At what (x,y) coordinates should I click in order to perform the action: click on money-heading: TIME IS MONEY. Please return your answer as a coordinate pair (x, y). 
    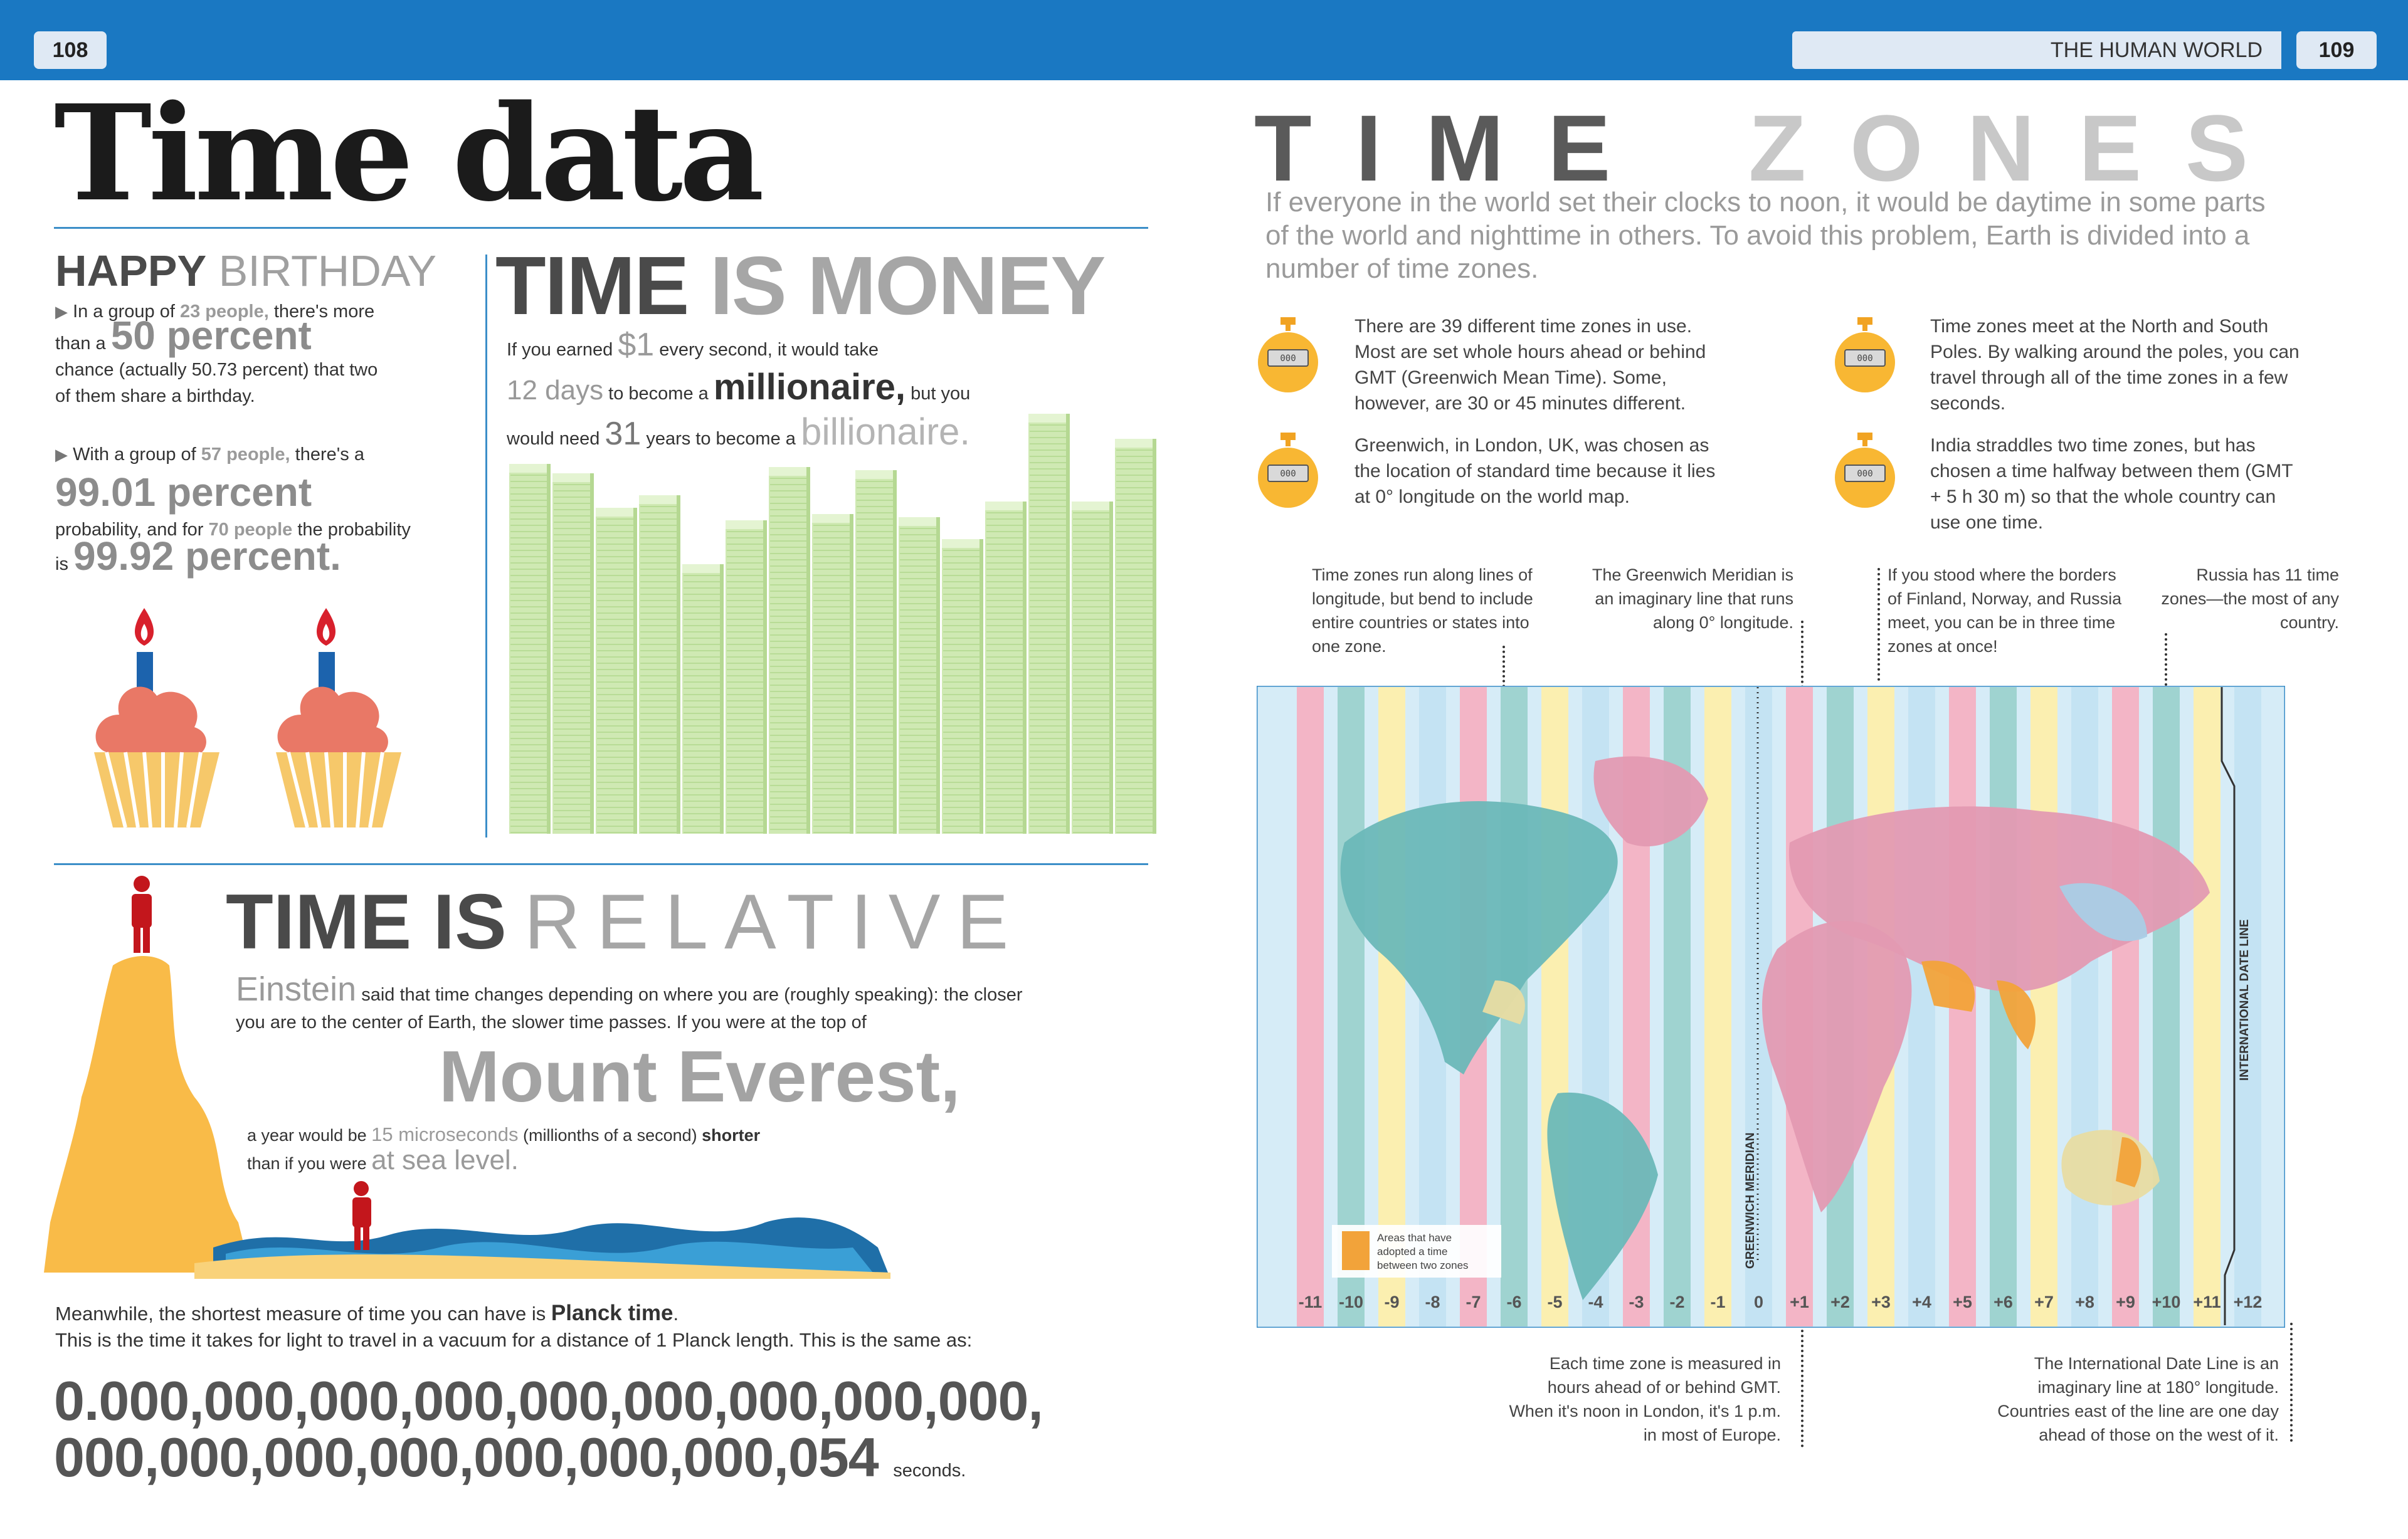
    Looking at the image, I should click on (800, 285).